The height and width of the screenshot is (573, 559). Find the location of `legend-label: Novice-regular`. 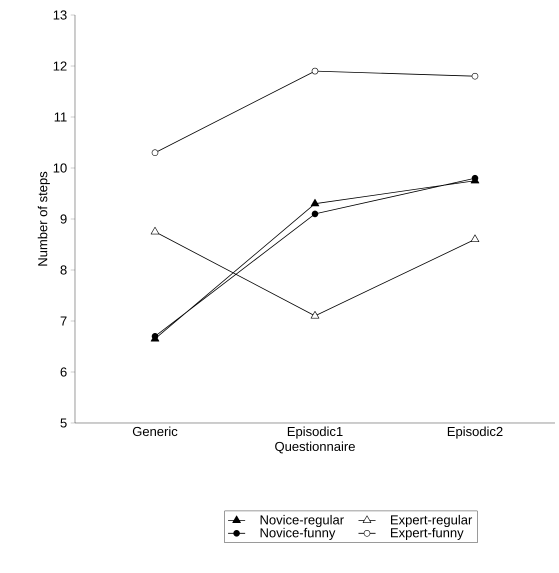

legend-label: Novice-regular is located at coordinates (302, 521).